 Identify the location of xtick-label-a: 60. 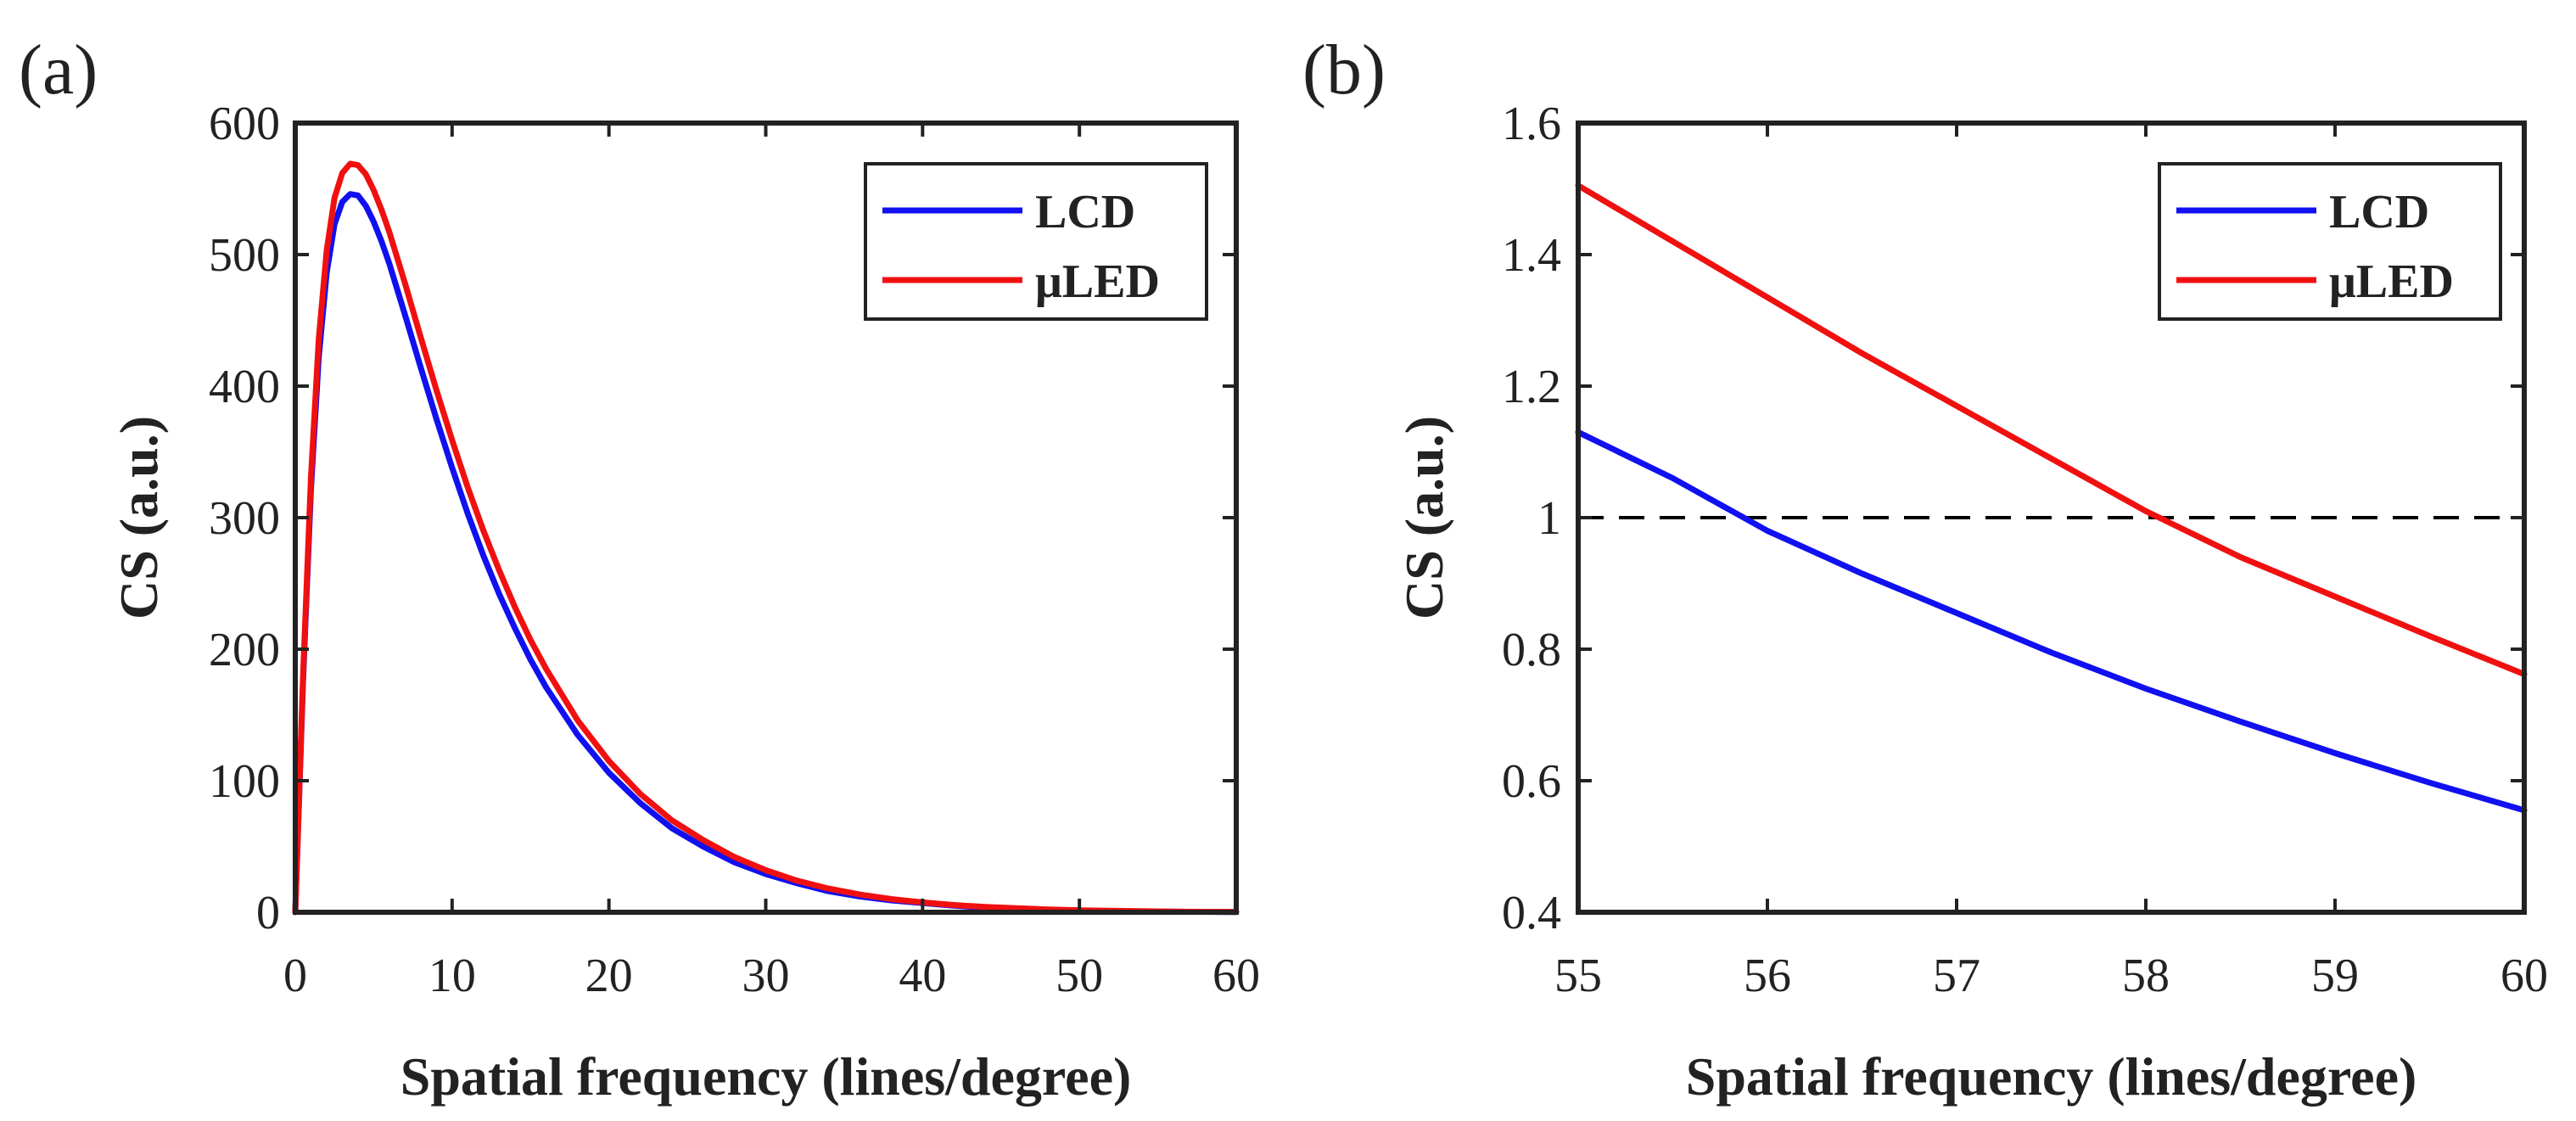
(1236, 976).